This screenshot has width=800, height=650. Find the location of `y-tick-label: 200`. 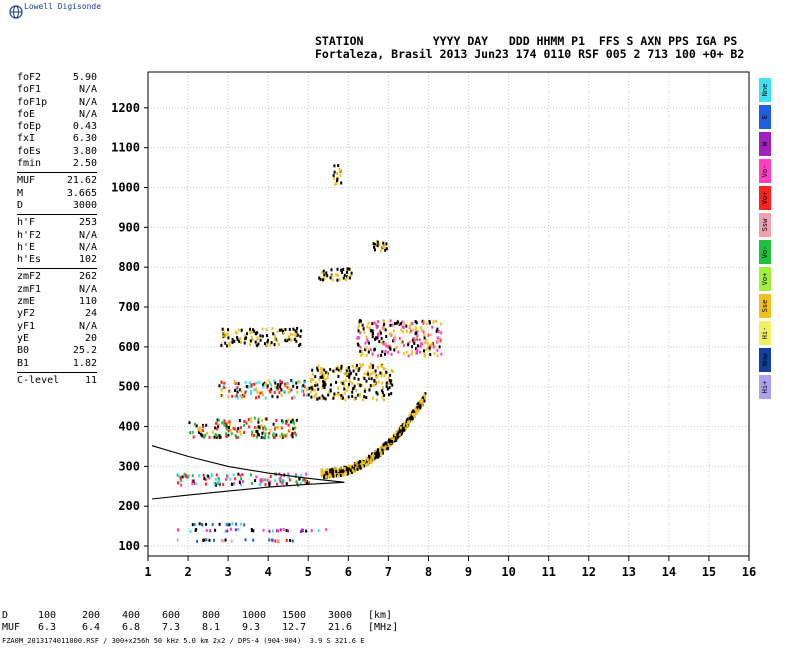

y-tick-label: 200 is located at coordinates (129, 506).